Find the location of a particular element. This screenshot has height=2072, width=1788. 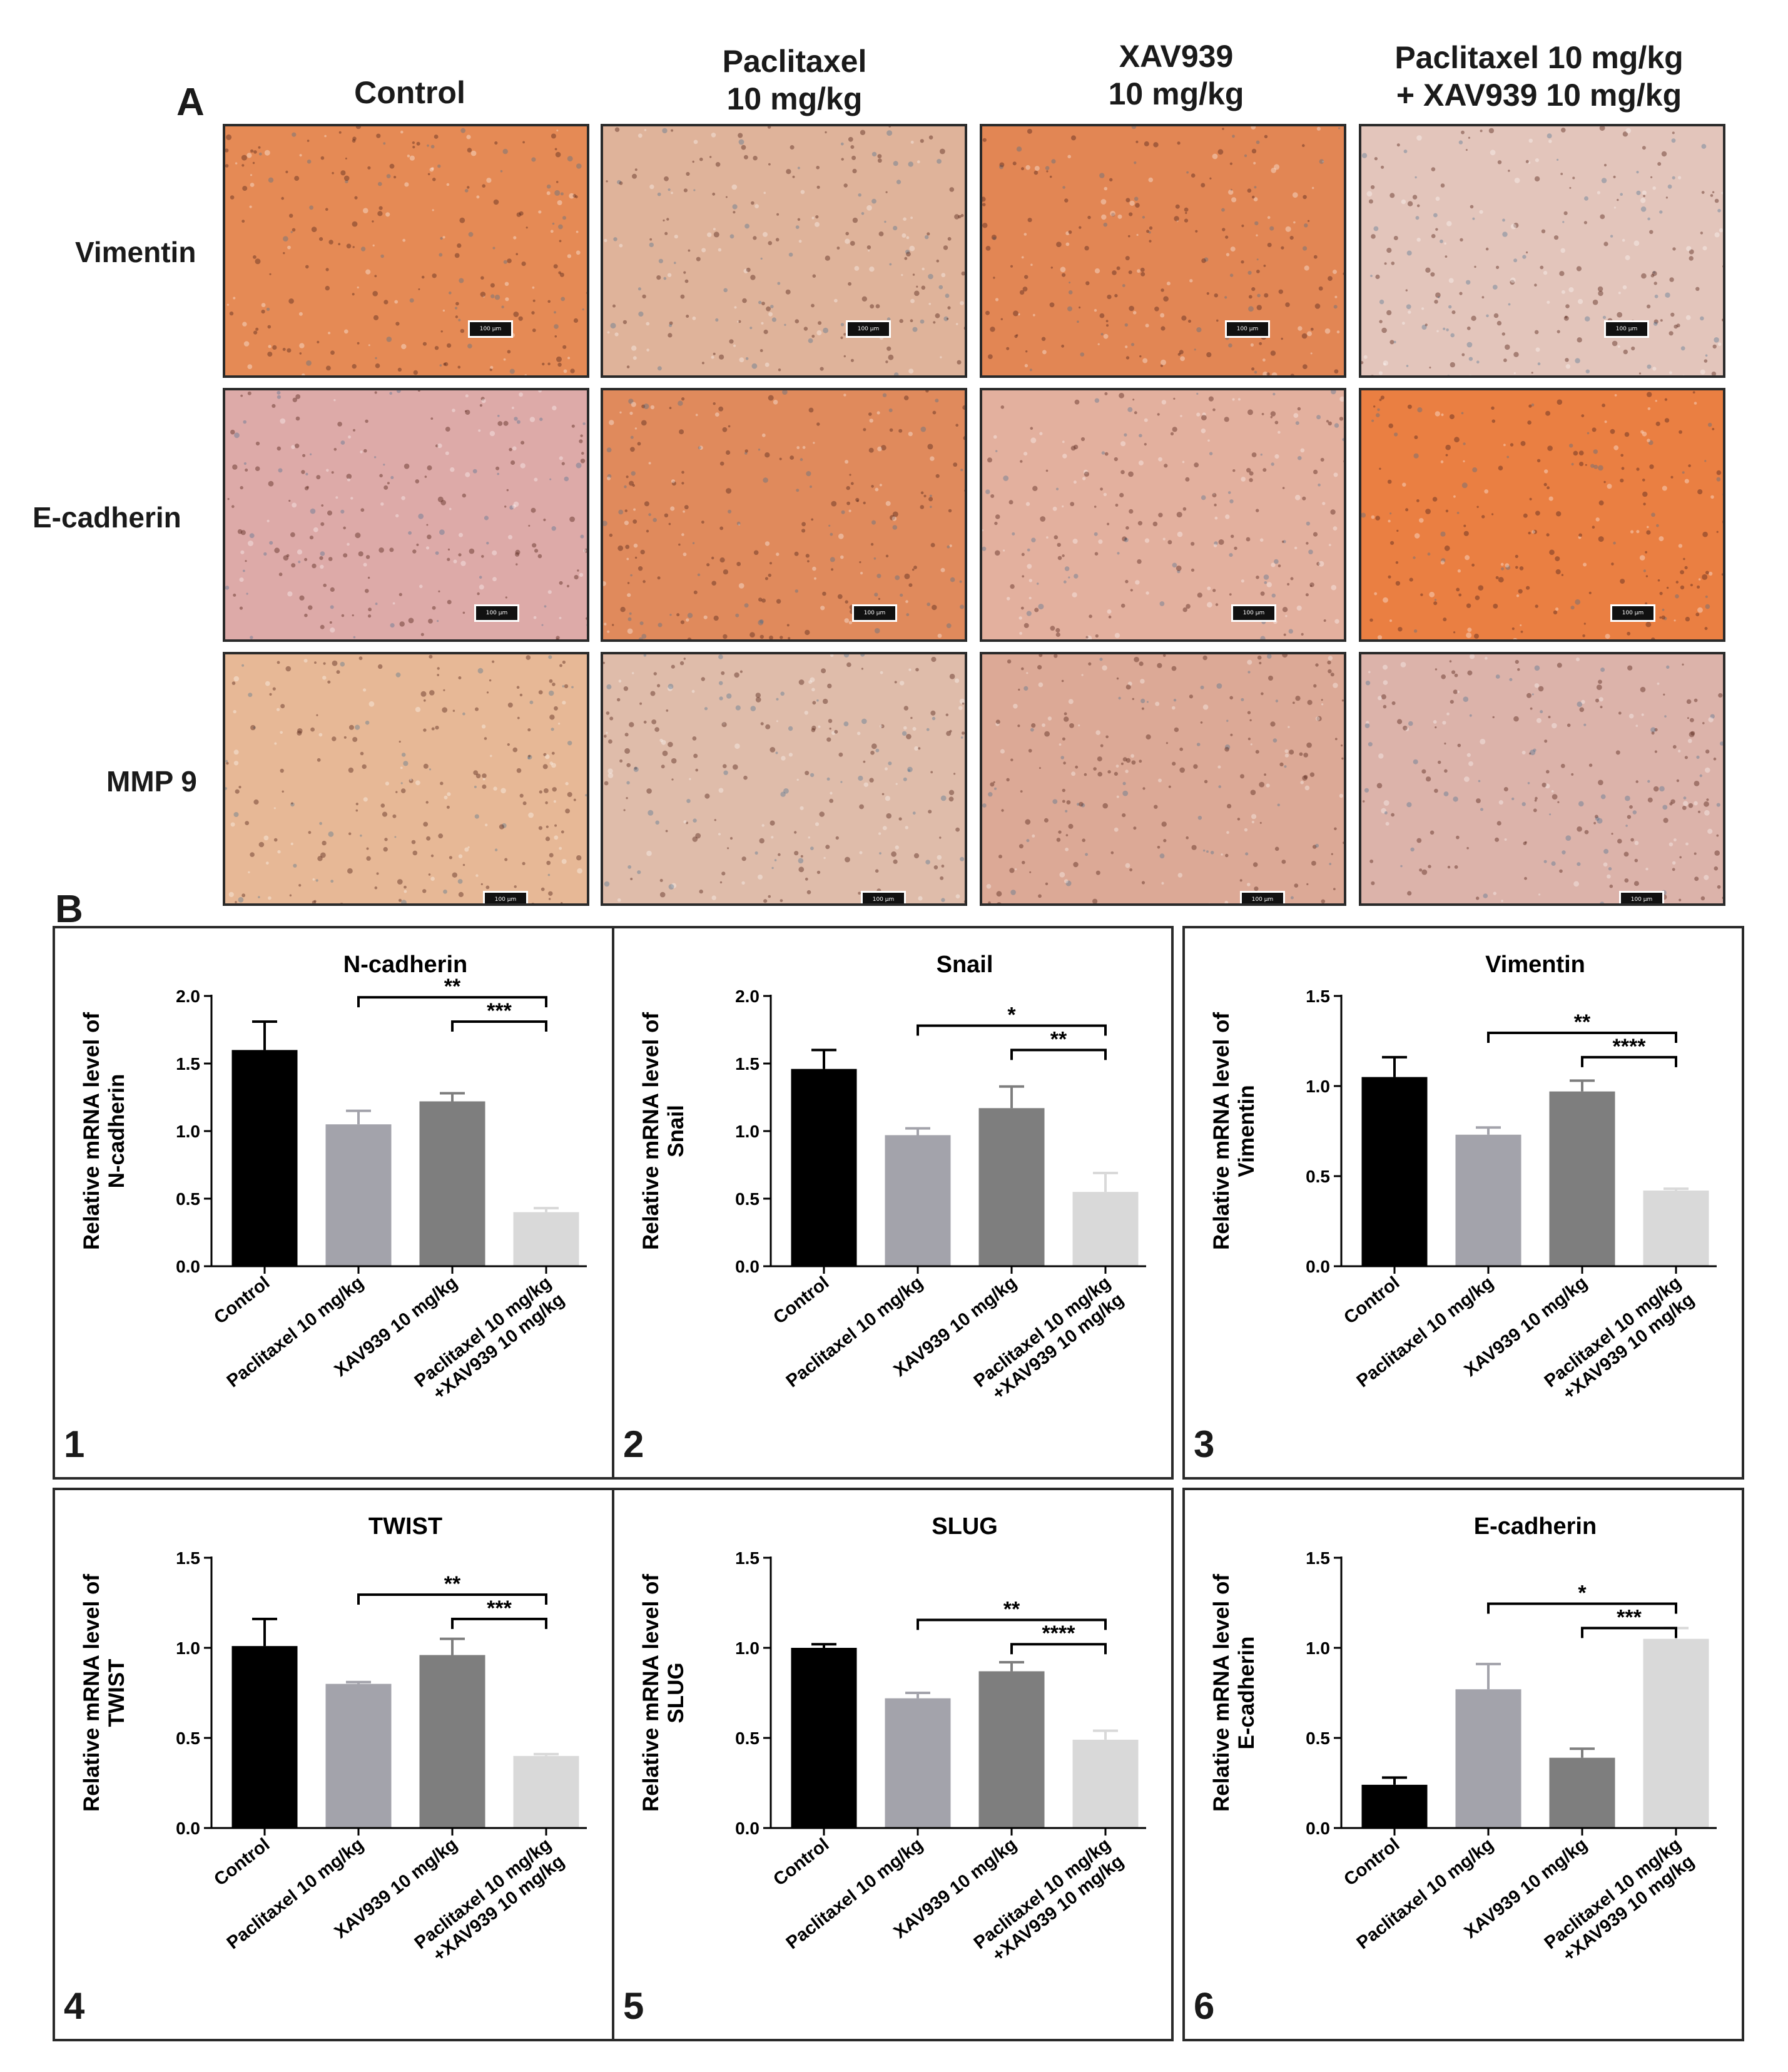

scale-bar: 100 μm is located at coordinates (490, 329).